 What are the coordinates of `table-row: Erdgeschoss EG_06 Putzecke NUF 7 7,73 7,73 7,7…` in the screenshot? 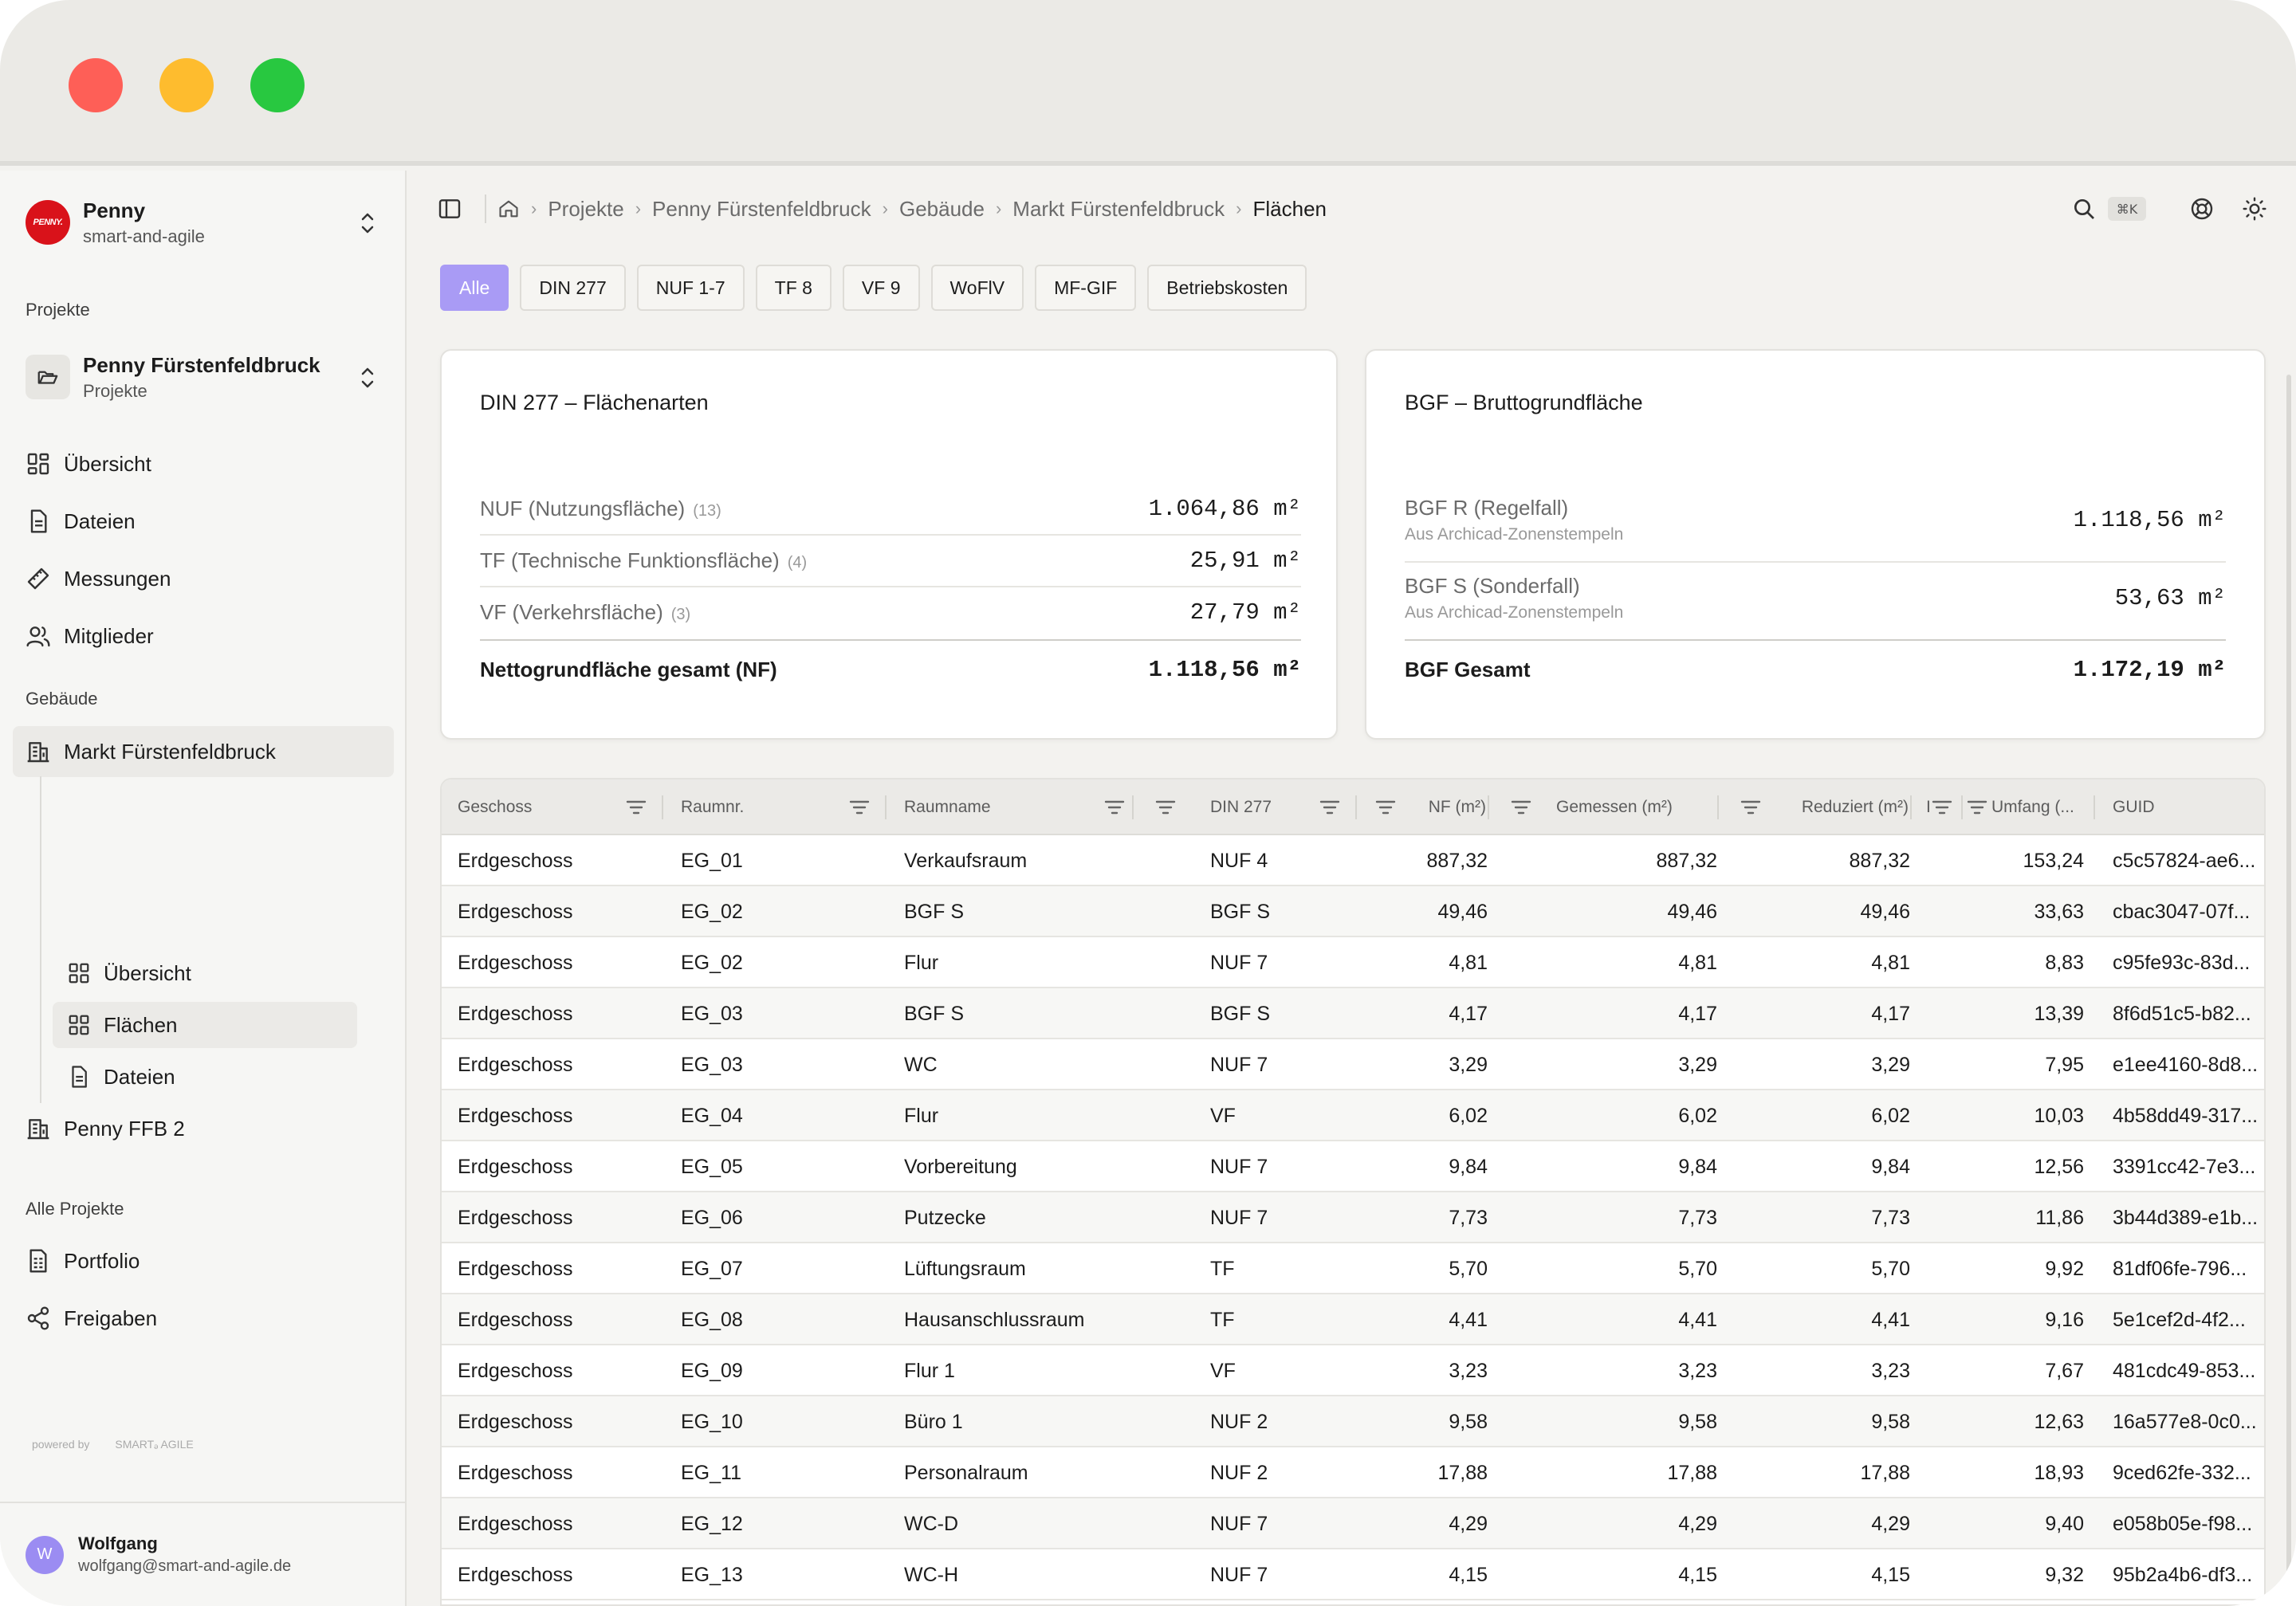 It's located at (1353, 1217).